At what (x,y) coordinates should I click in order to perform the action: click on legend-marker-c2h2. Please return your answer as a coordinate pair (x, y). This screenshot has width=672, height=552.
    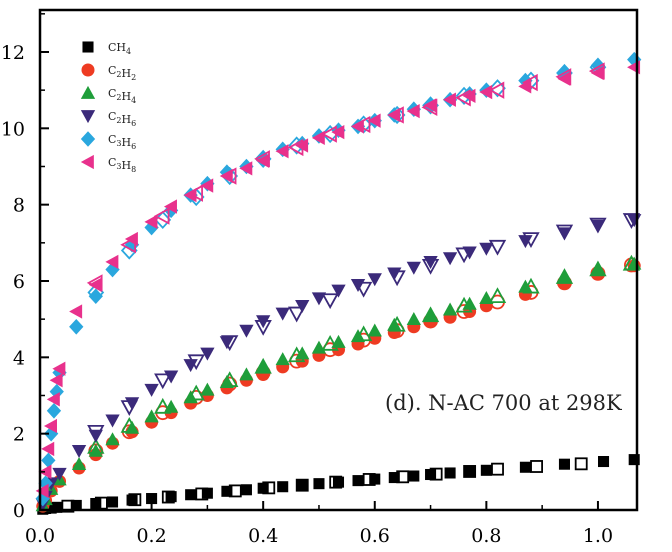
    Looking at the image, I should click on (88, 70).